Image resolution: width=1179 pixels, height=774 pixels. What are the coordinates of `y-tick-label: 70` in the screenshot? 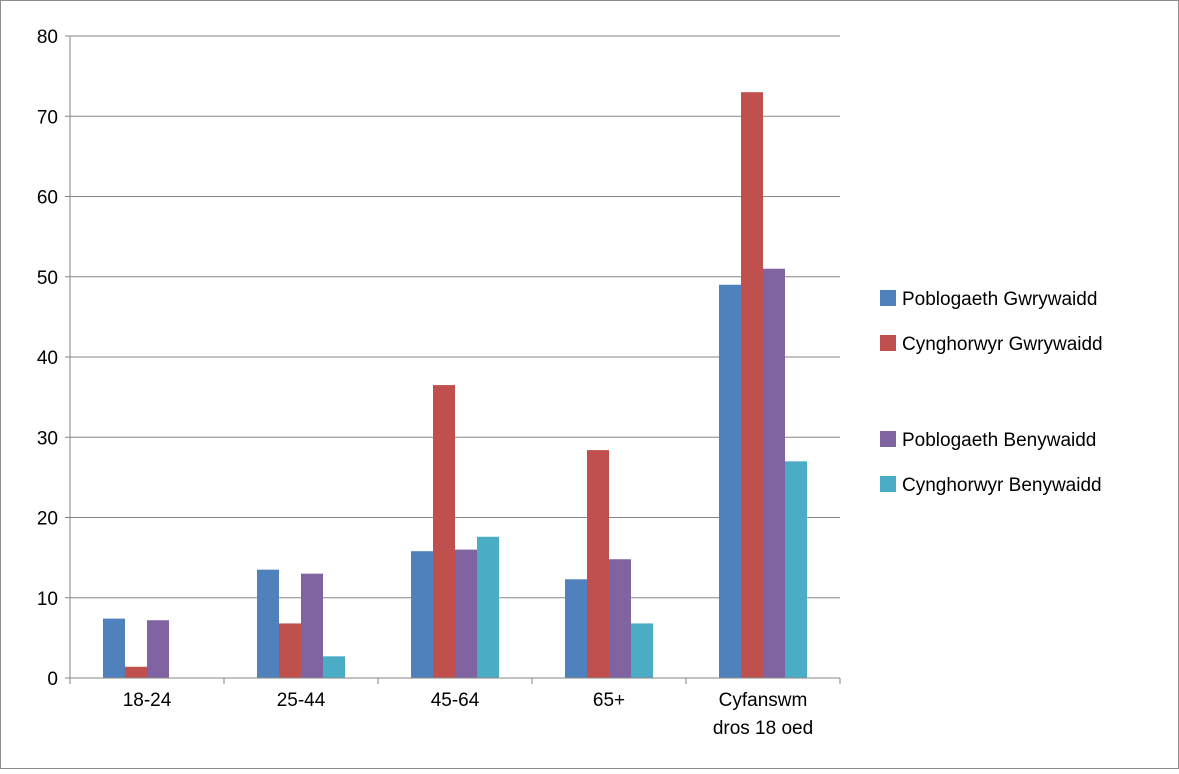 It's located at (47, 117).